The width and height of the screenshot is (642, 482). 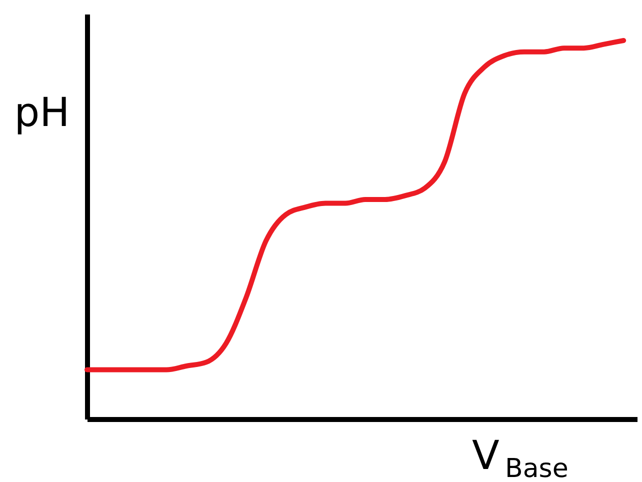 What do you see at coordinates (42, 113) in the screenshot?
I see `y-axis-title: pH` at bounding box center [42, 113].